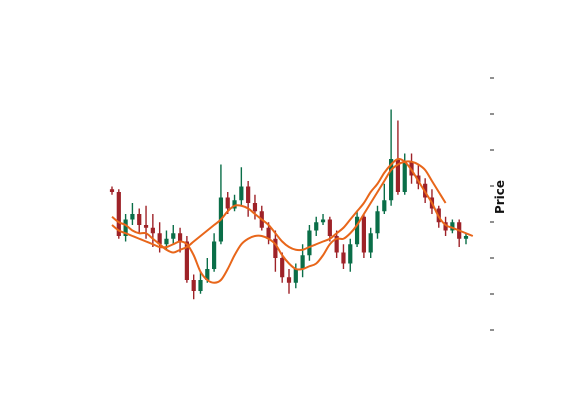 The image size is (576, 414). I want to click on y-axis-ticks, so click(492, 204).